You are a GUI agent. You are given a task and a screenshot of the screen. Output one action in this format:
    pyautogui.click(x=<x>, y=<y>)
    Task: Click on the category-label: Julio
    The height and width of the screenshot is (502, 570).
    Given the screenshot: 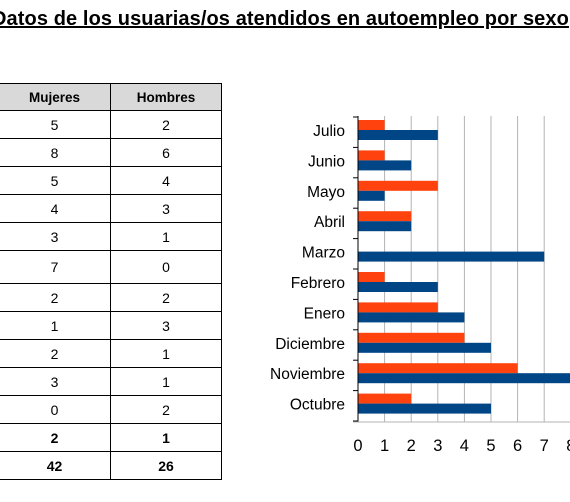 What is the action you would take?
    pyautogui.click(x=329, y=131)
    